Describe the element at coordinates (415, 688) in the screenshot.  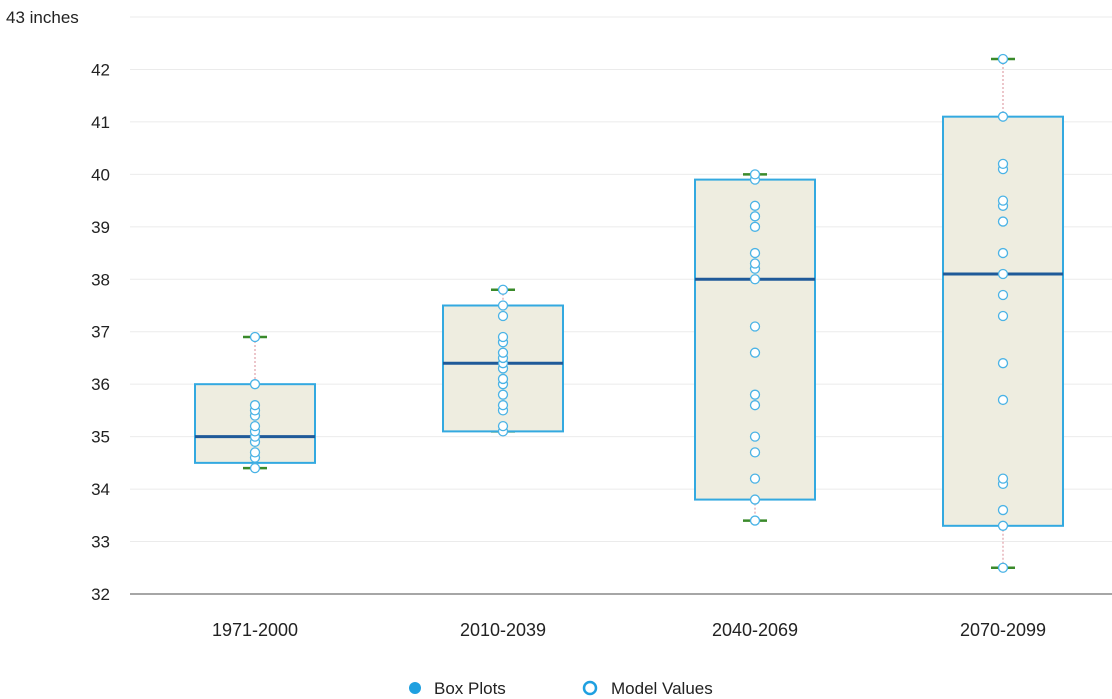
I see `legend-box-plots-marker` at that location.